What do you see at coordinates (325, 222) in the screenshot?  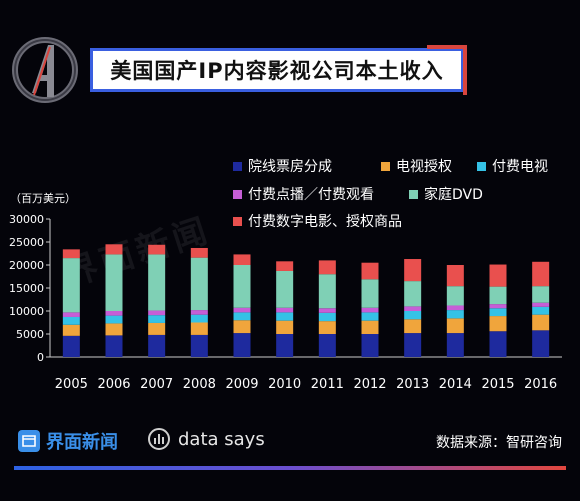 I see `legend-label: 付费数字电影、授权商品` at bounding box center [325, 222].